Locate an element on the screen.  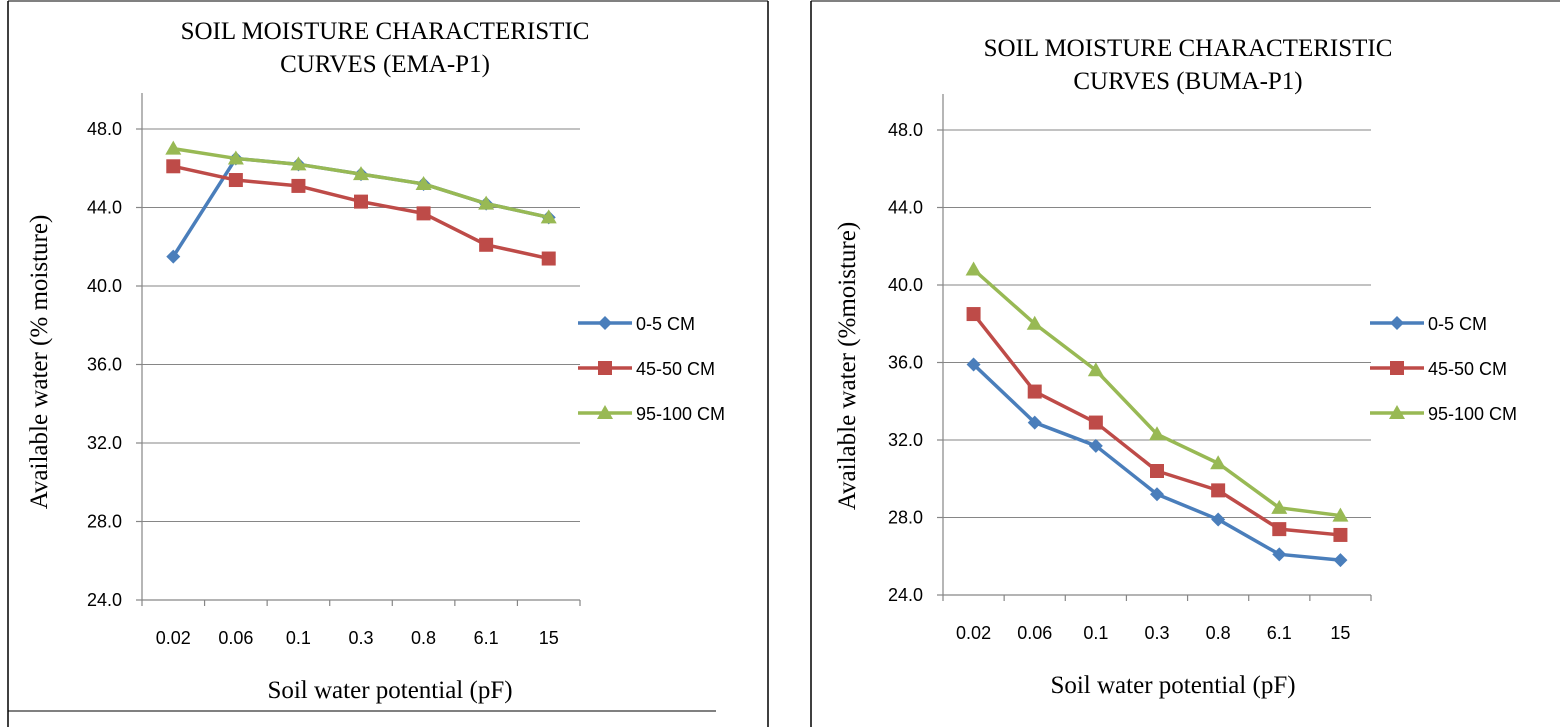
chart-title-line-2: CURVES (EMA-P1) is located at coordinates (385, 64).